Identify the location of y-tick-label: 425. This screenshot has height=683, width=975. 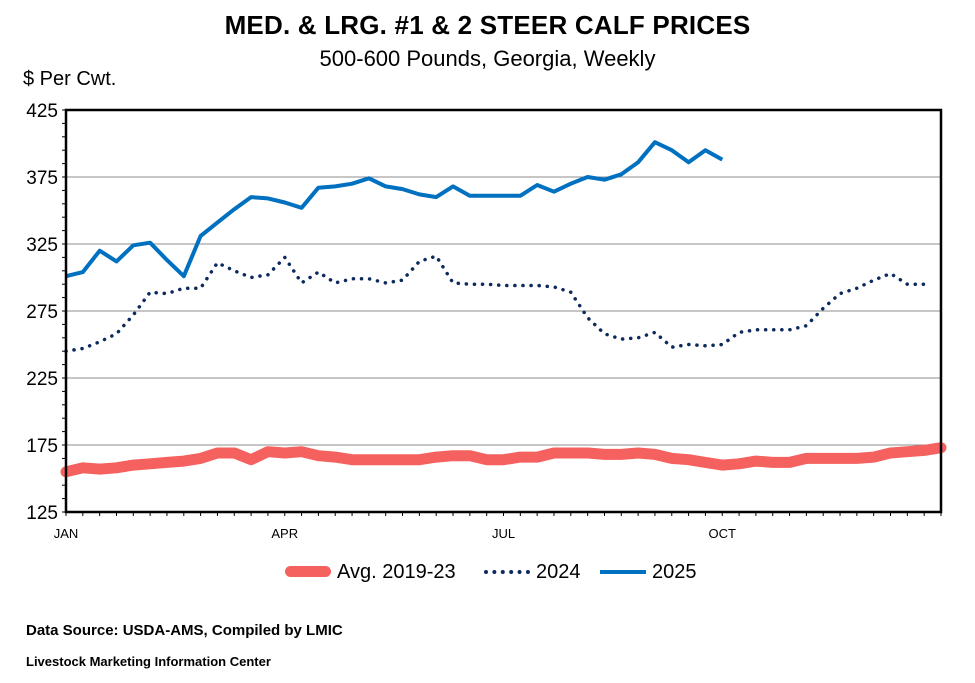
(42, 111).